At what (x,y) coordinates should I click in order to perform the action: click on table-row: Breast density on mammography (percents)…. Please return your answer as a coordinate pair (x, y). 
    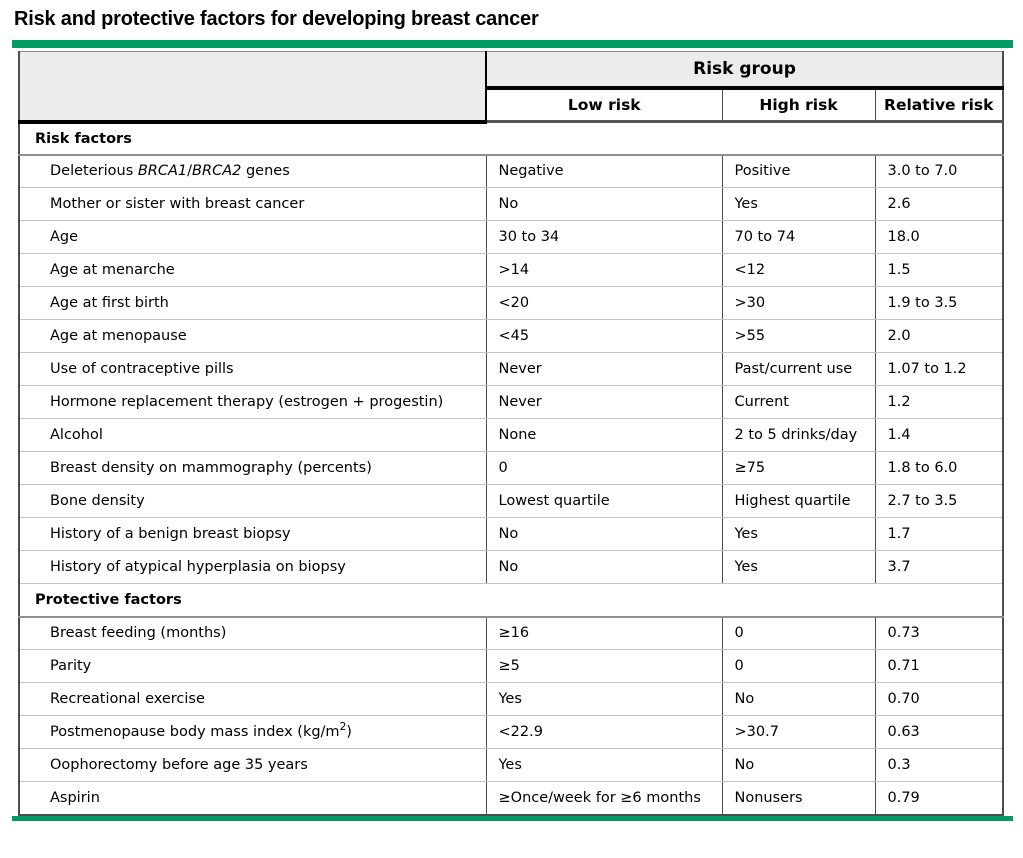
    Looking at the image, I should click on (511, 468).